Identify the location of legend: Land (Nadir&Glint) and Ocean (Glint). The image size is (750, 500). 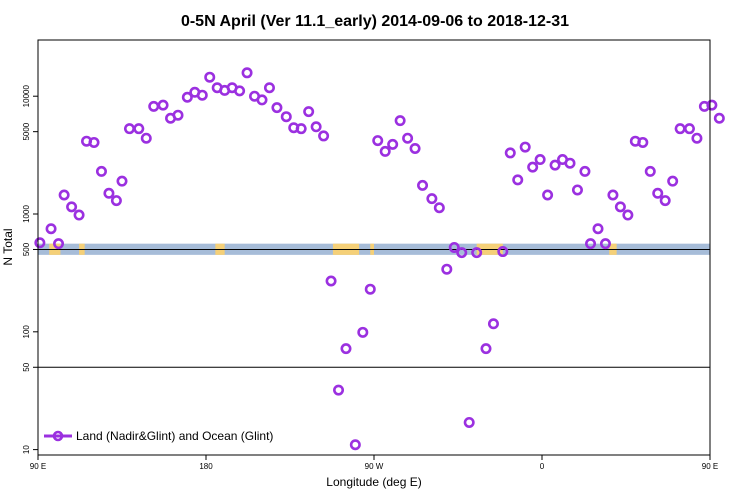
(158, 436).